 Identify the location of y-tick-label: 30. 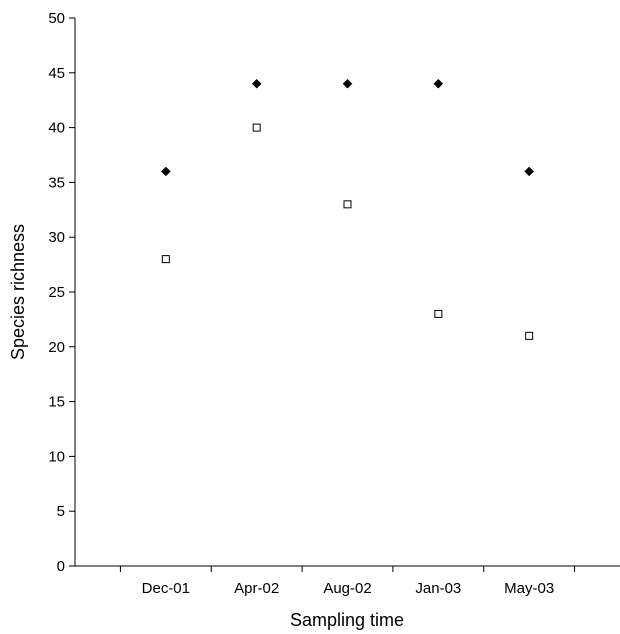
(56, 237).